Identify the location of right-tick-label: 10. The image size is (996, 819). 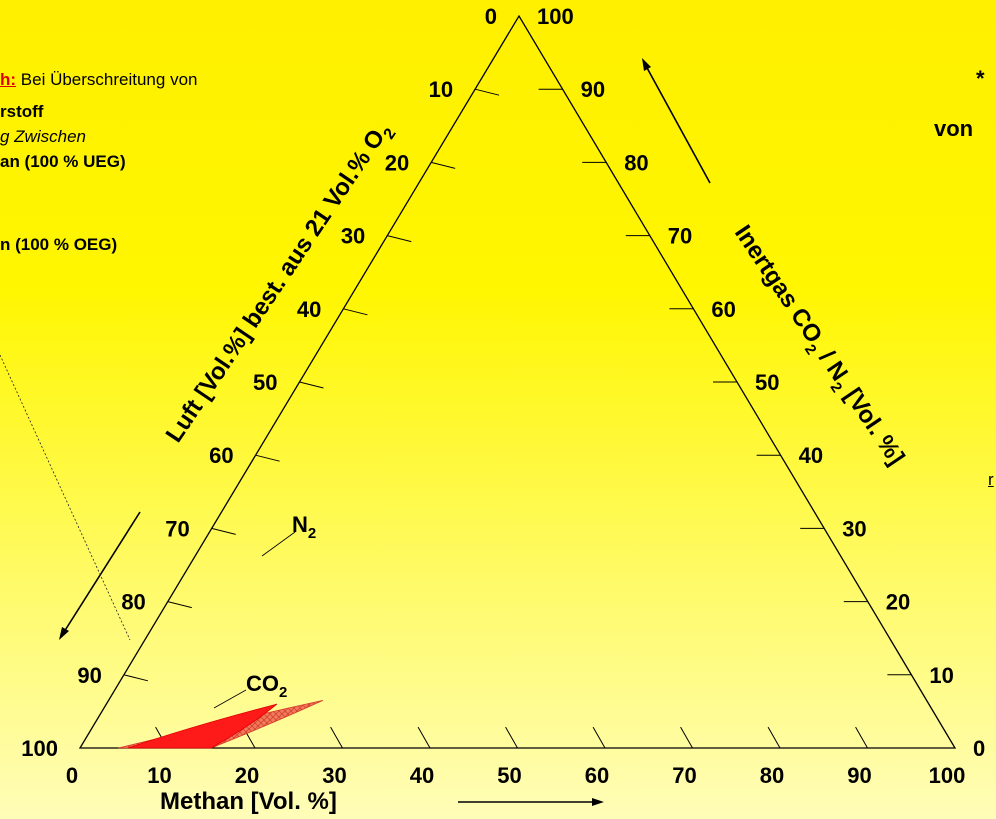
(941, 675).